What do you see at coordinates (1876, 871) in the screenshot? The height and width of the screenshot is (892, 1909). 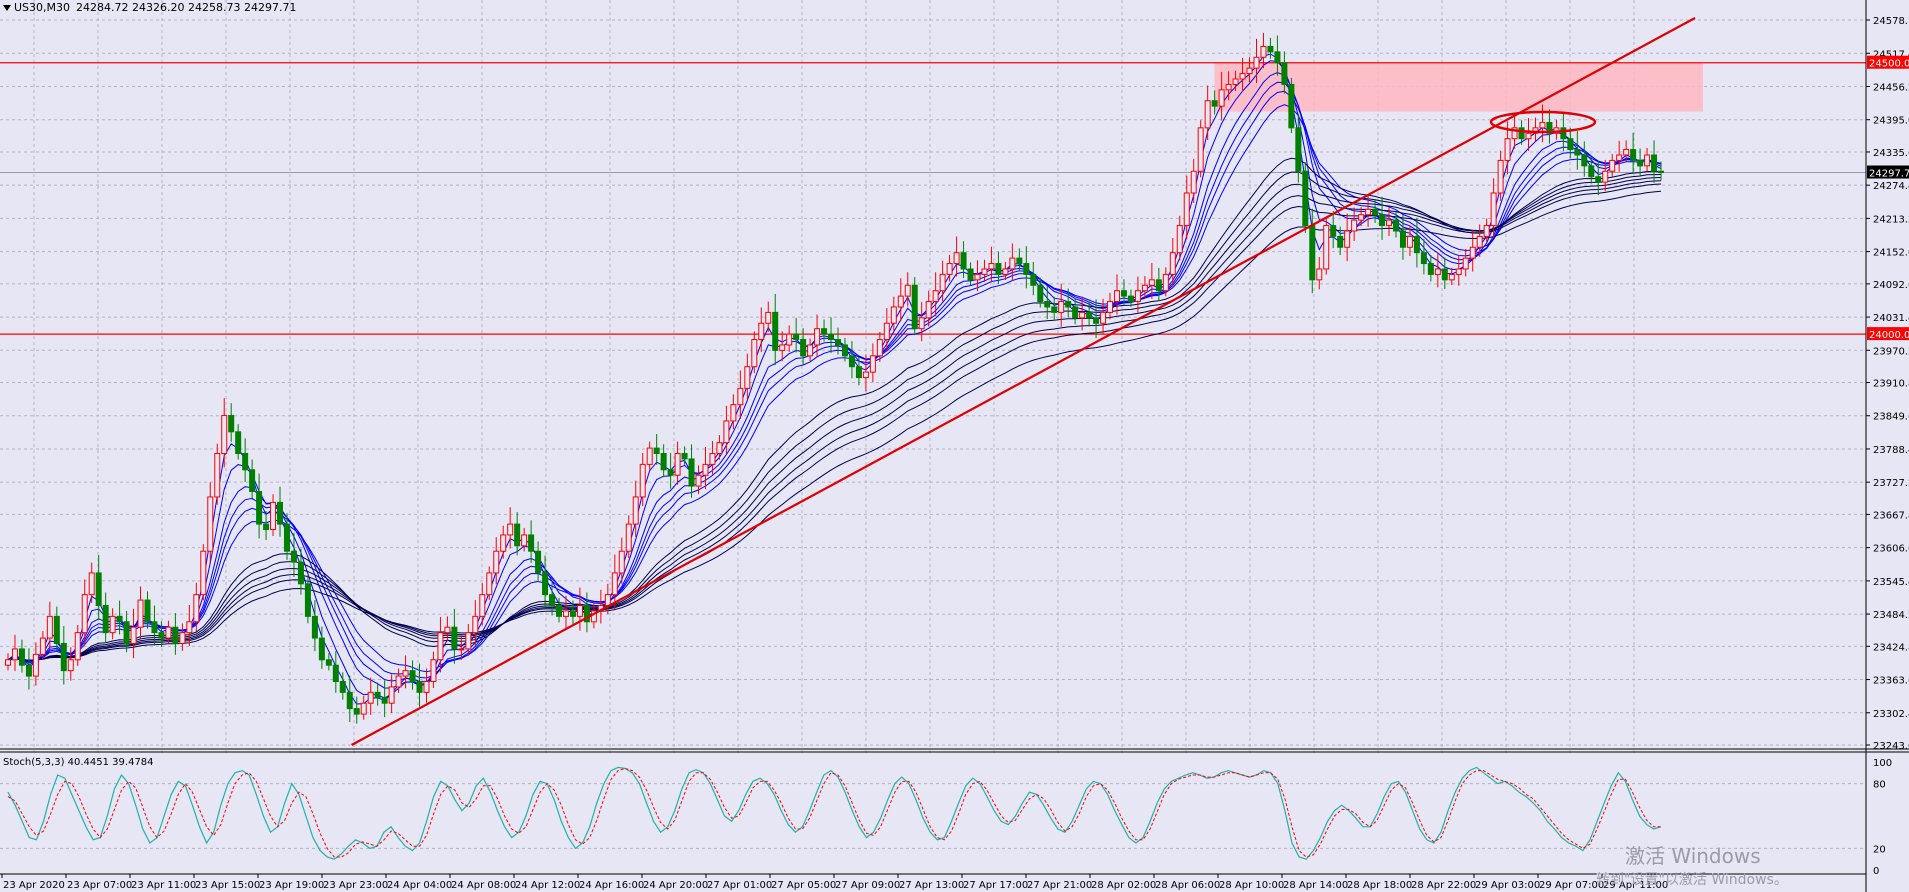 I see `stoch-level-label: 0` at bounding box center [1876, 871].